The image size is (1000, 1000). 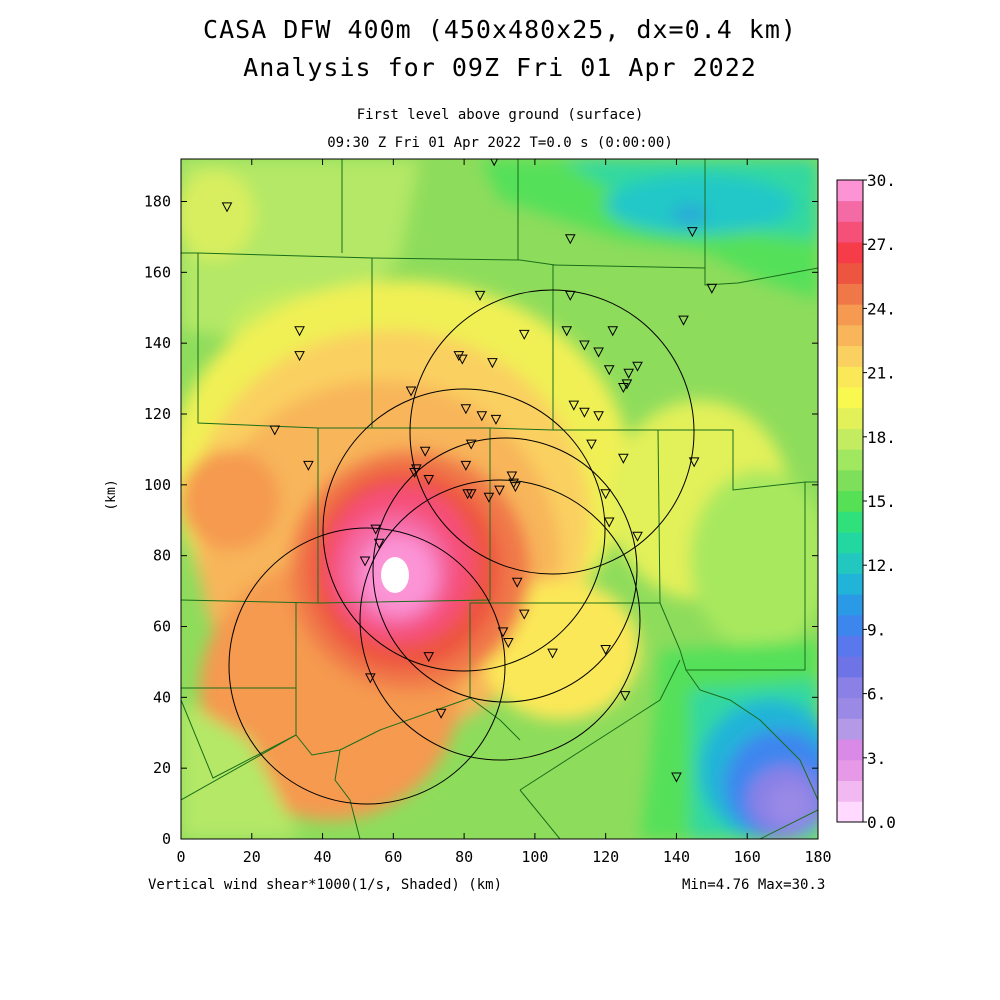 I want to click on y-tick-label: 100, so click(x=157, y=485).